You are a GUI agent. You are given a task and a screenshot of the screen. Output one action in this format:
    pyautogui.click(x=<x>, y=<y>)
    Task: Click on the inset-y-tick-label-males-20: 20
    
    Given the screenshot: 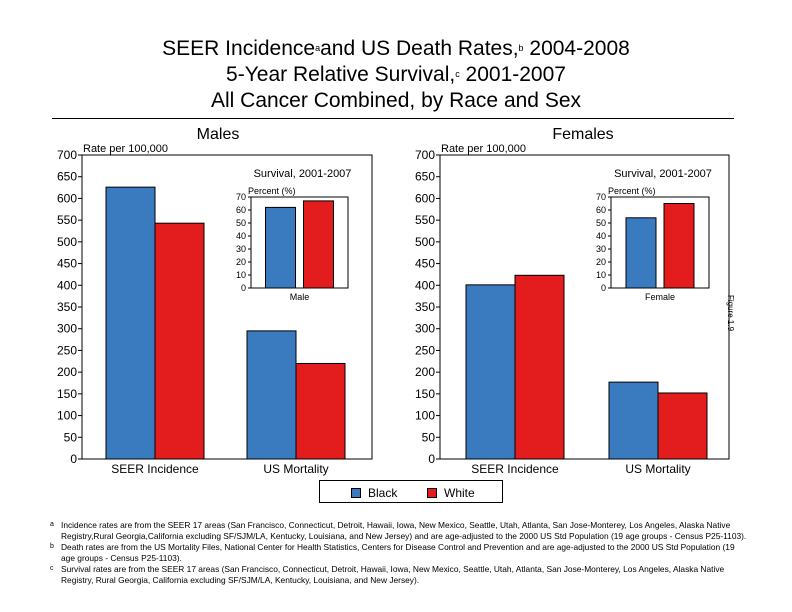 What is the action you would take?
    pyautogui.click(x=241, y=262)
    